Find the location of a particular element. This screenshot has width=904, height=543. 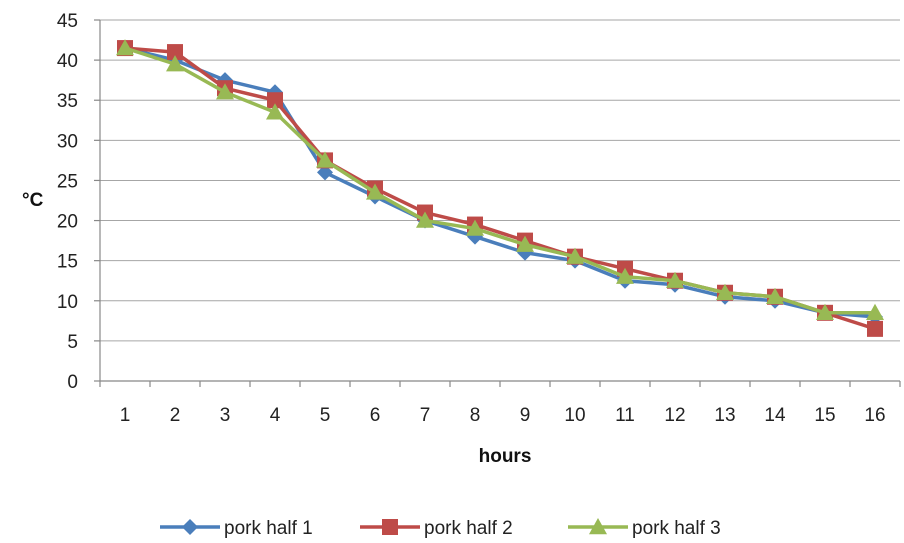

x-tick-label: 6 is located at coordinates (375, 415).